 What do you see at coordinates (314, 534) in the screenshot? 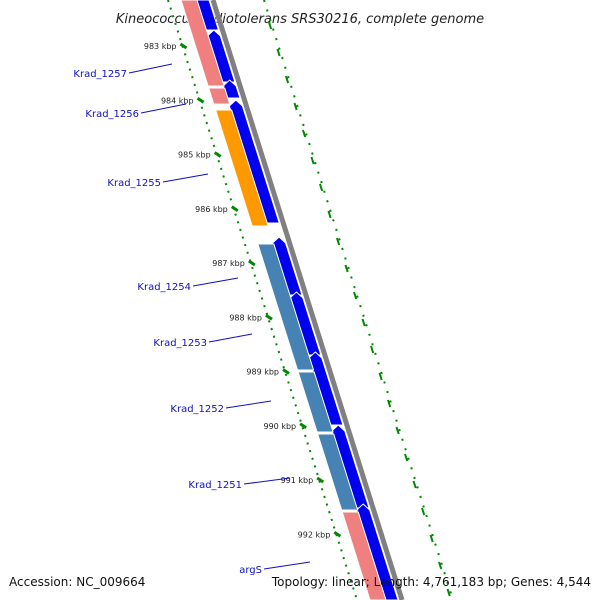
I see `tick-label: 992 kbp` at bounding box center [314, 534].